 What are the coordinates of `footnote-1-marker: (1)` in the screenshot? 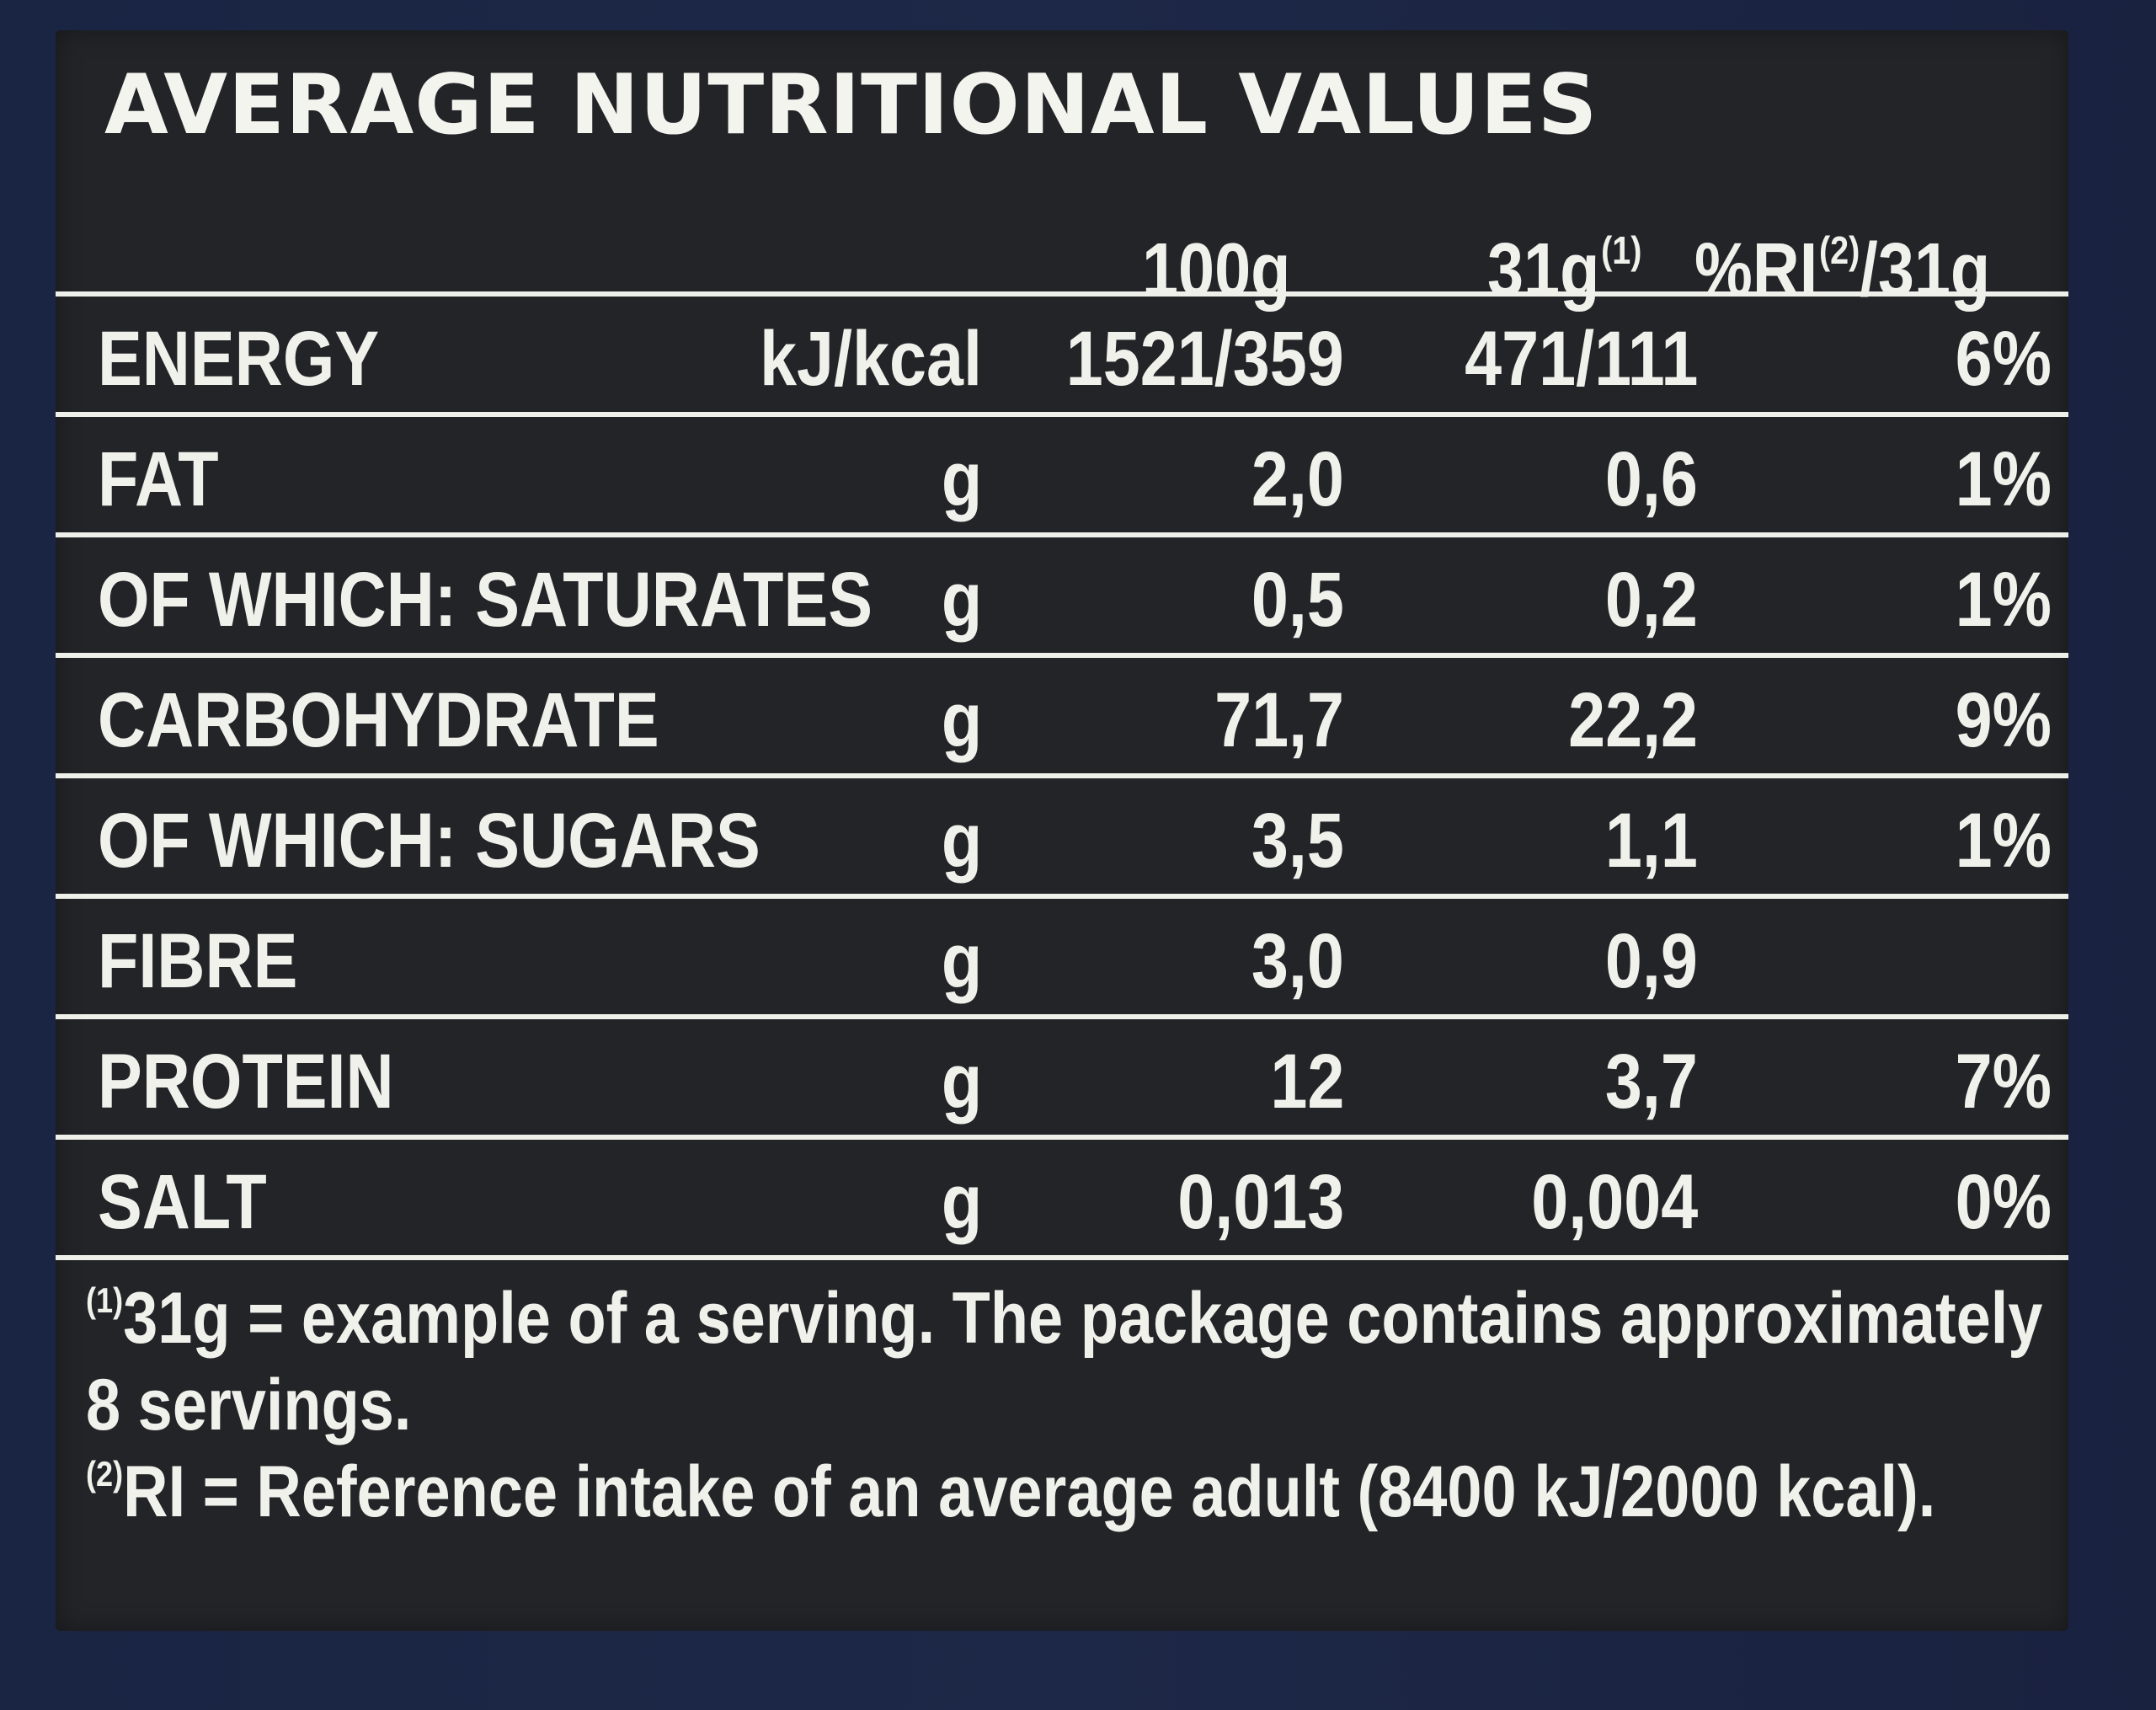 It's located at (105, 1300).